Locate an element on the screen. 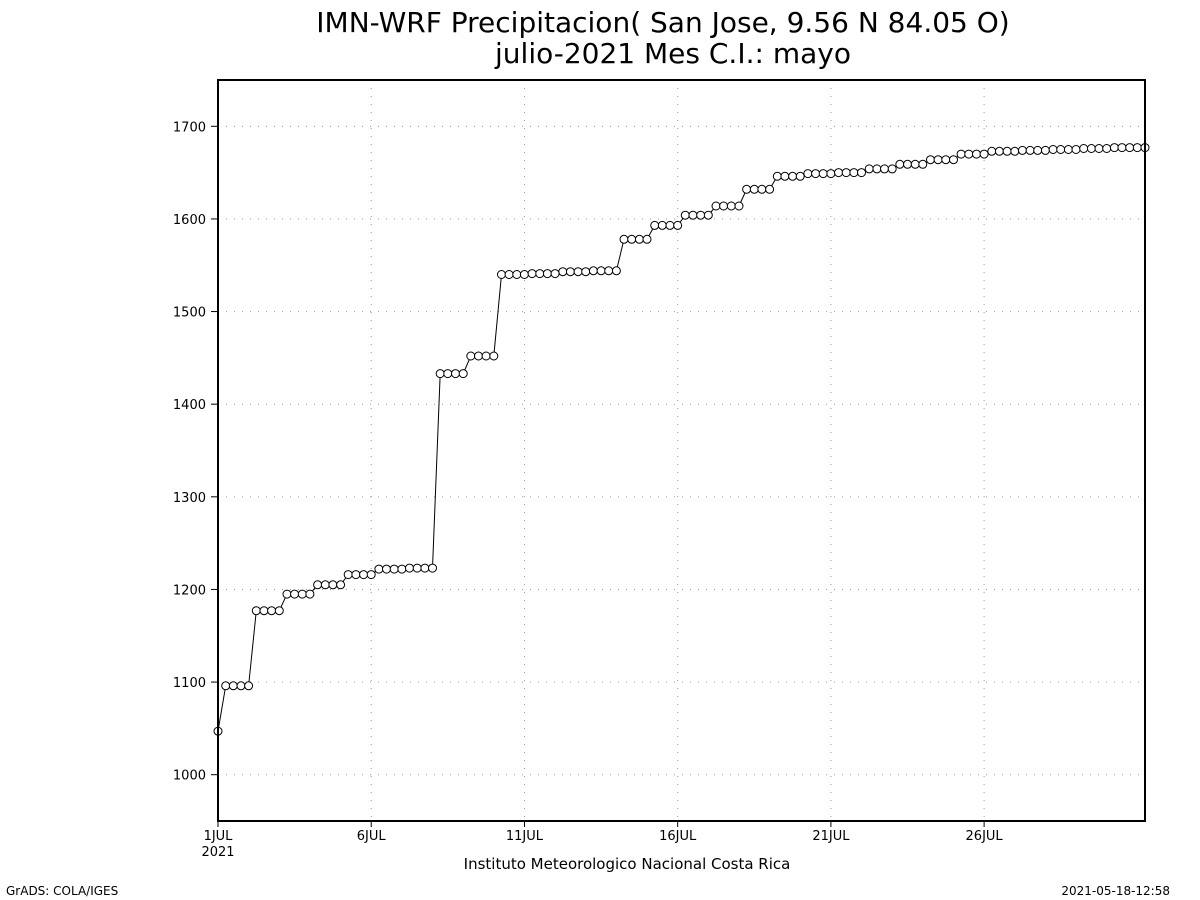  footer-left: GrADS: COLA/IGES is located at coordinates (62, 891).